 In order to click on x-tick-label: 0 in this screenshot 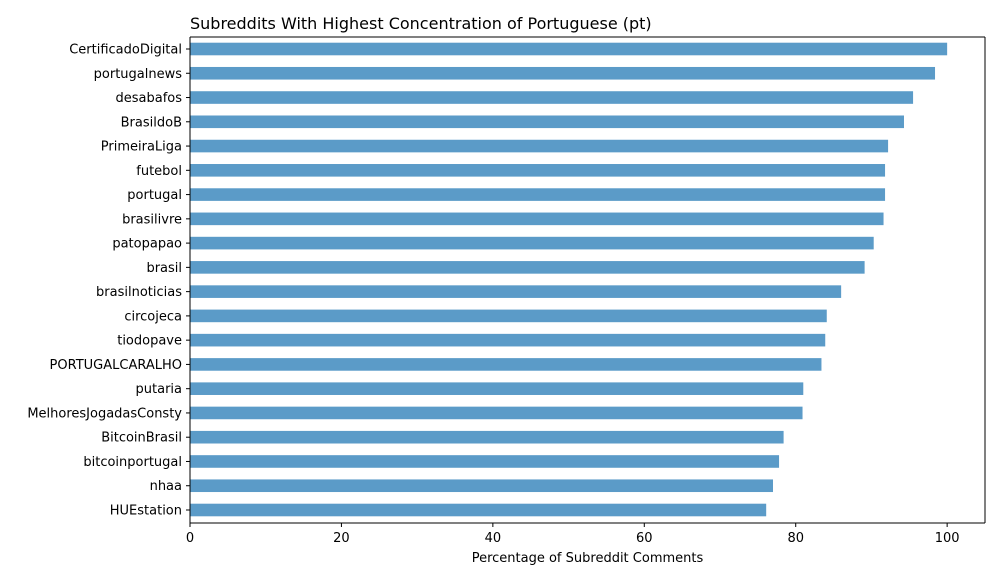, I will do `click(190, 538)`.